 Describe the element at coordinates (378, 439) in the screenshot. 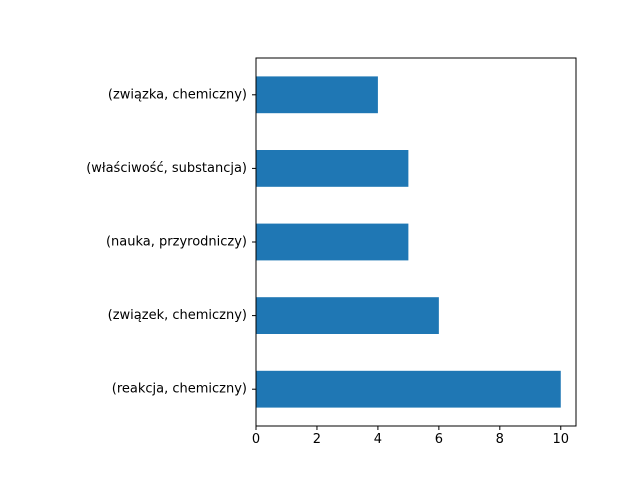

I see `x-tick-label: 4` at that location.